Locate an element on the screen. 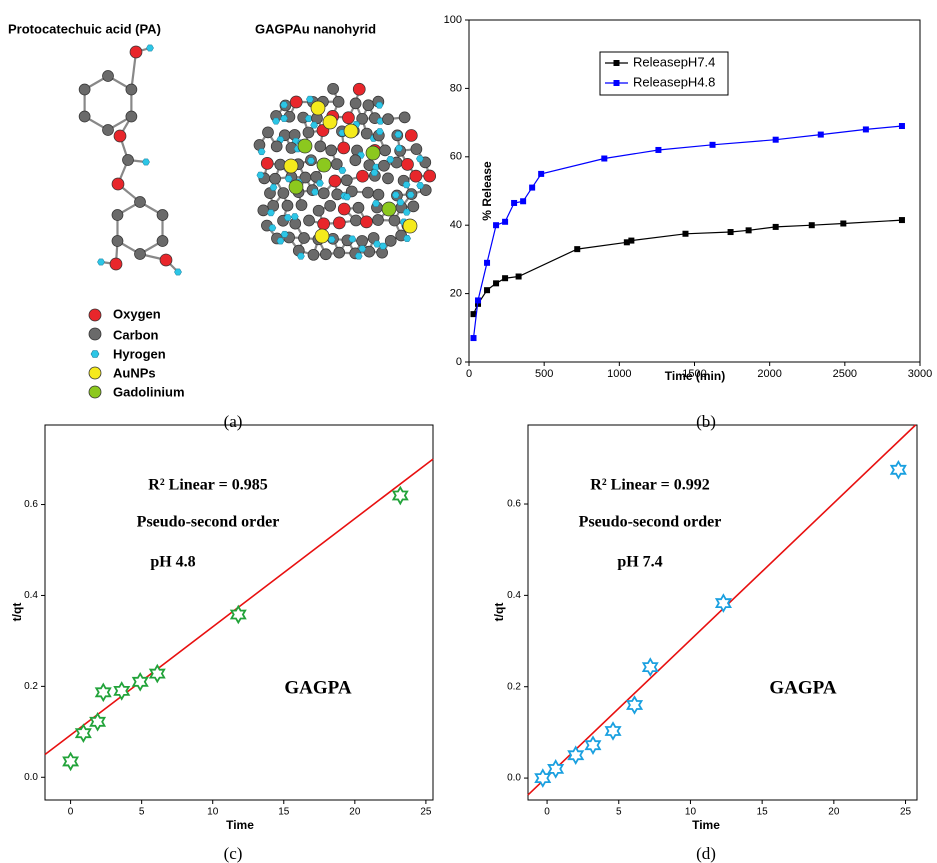  x-tick-label: 1500 is located at coordinates (694, 374).